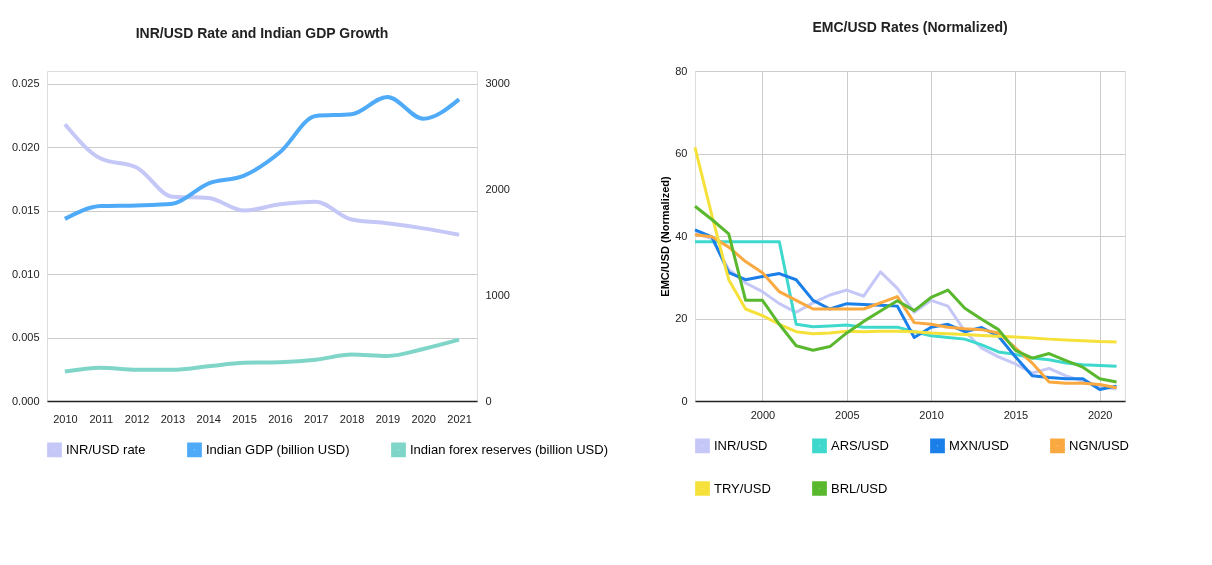 Image resolution: width=1212 pixels, height=565 pixels. Describe the element at coordinates (137, 418) in the screenshot. I see `x-tick-label: 2012` at that location.